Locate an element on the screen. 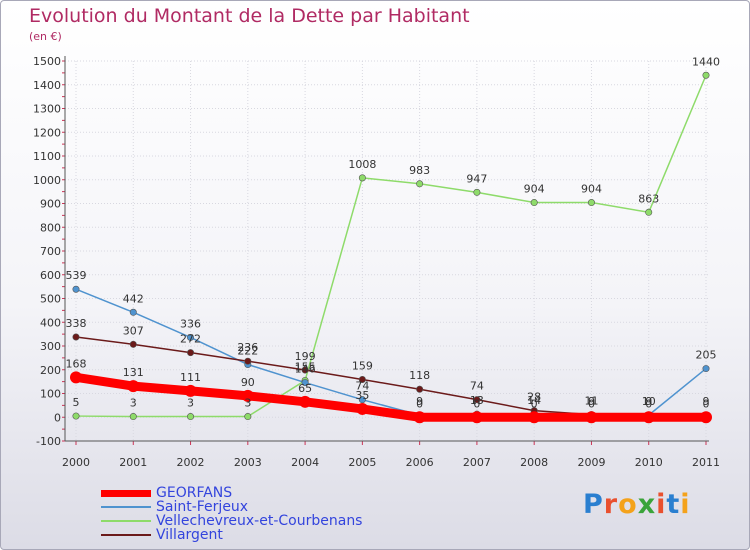 The width and height of the screenshot is (750, 550). x-tick-label: 2007 is located at coordinates (477, 462).